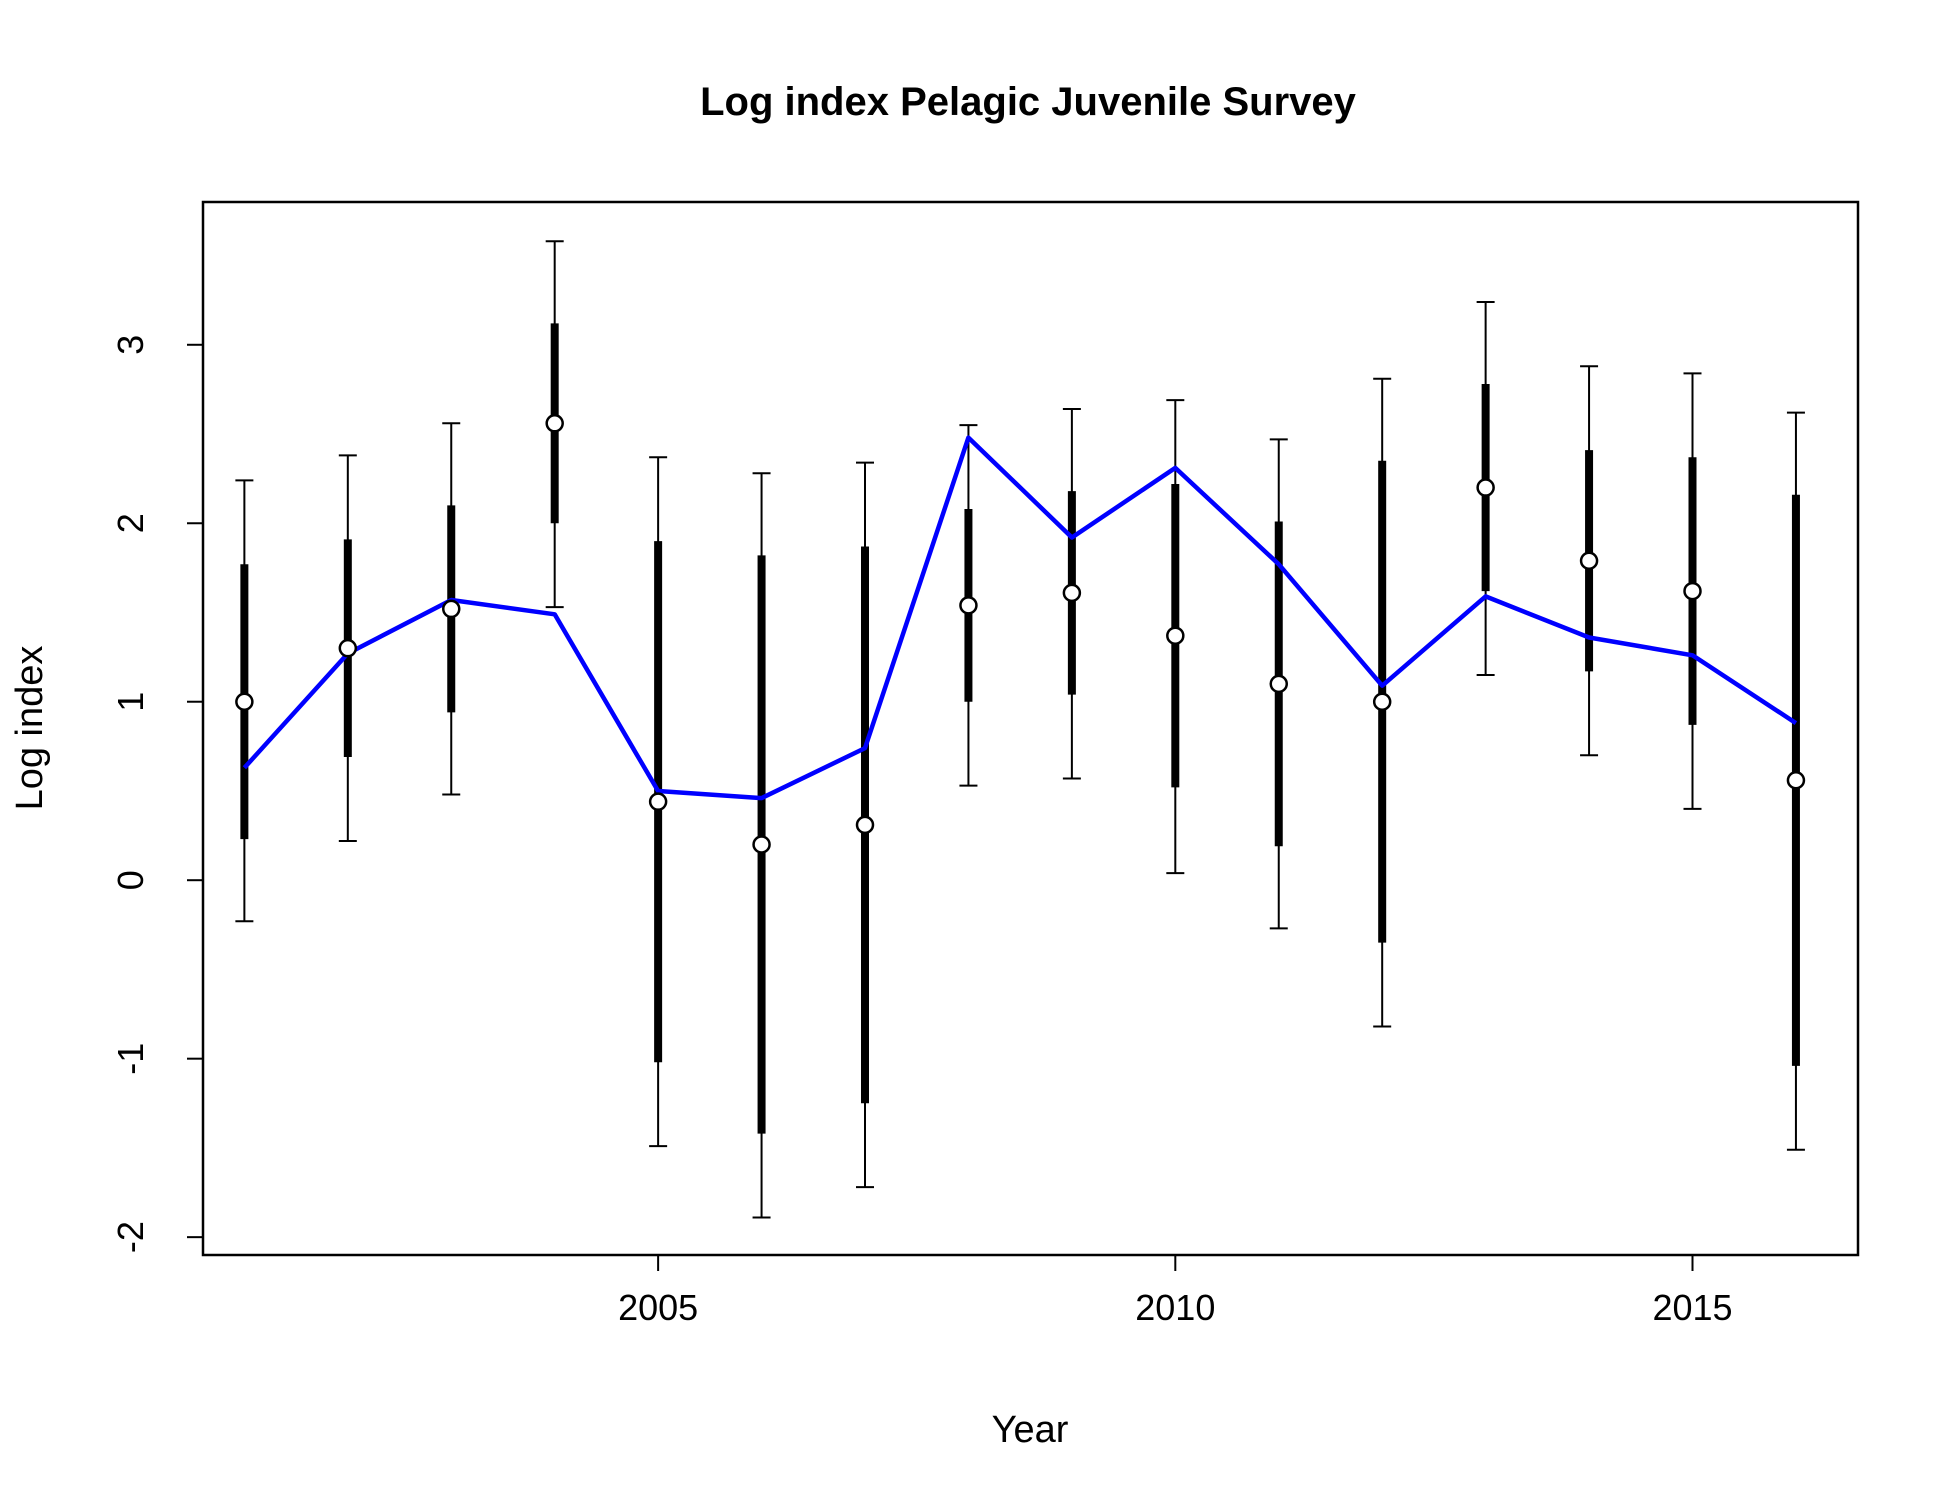  What do you see at coordinates (1072, 593) in the screenshot?
I see `observed-point-2009` at bounding box center [1072, 593].